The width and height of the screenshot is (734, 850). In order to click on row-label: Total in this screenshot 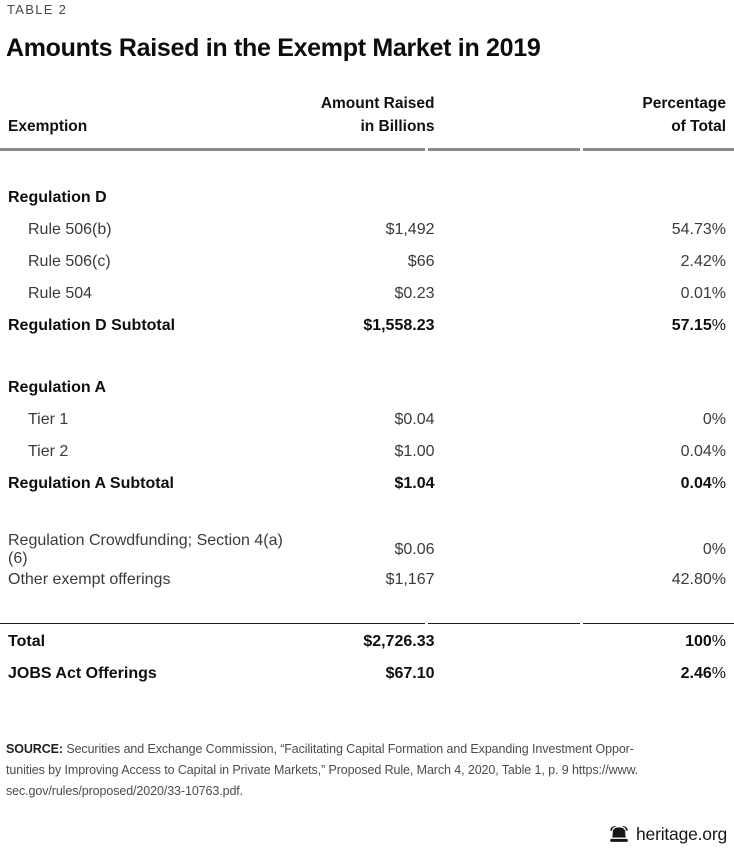, I will do `click(27, 641)`.